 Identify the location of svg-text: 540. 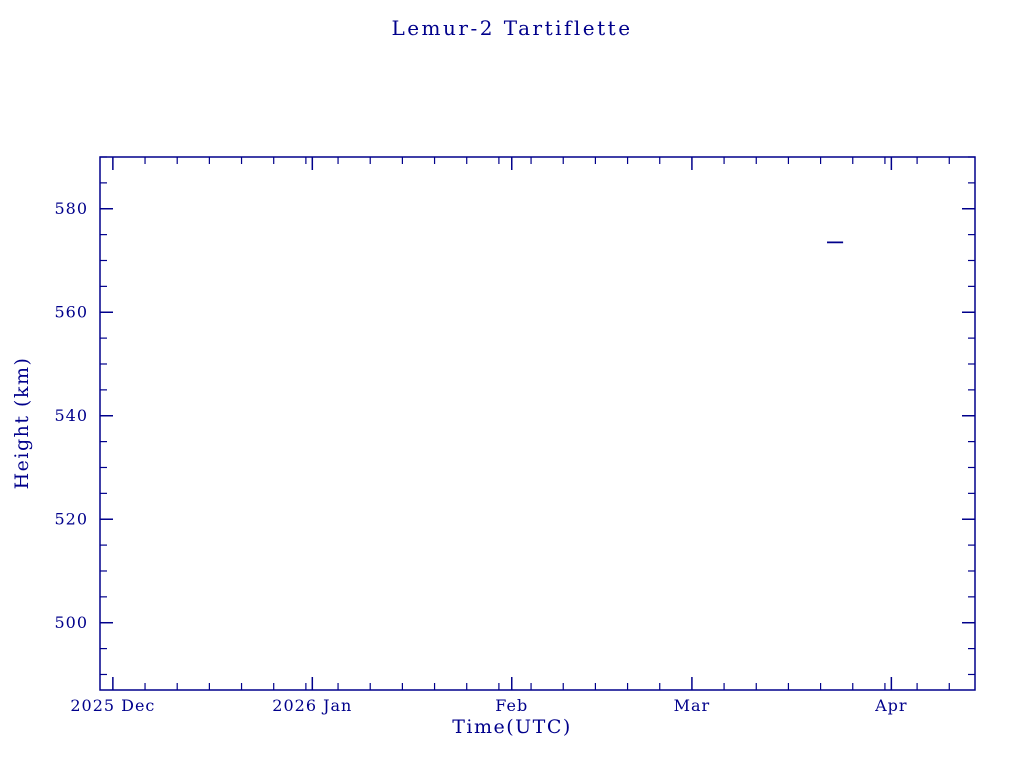
(71, 415).